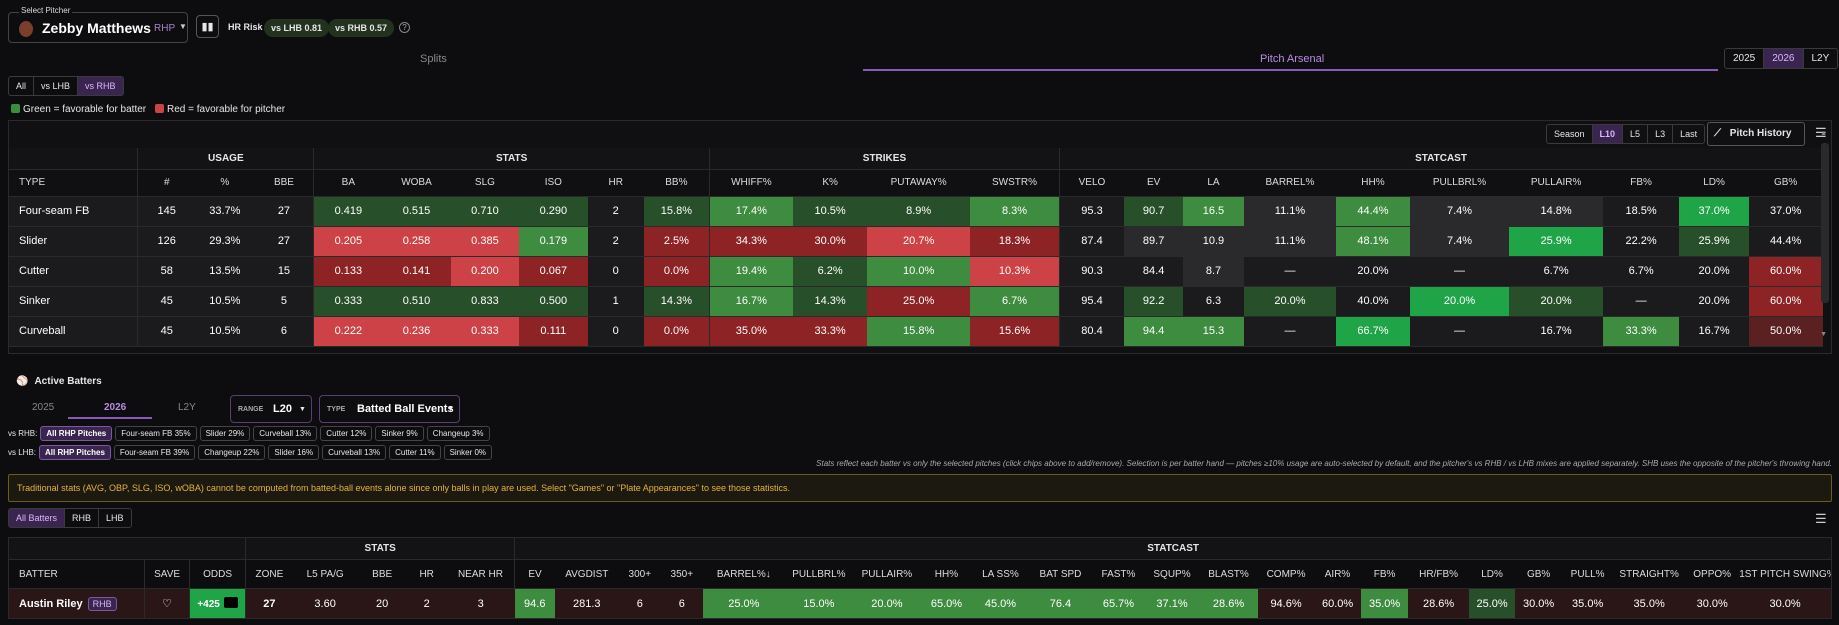  I want to click on tab-splits: Splits, so click(433, 59).